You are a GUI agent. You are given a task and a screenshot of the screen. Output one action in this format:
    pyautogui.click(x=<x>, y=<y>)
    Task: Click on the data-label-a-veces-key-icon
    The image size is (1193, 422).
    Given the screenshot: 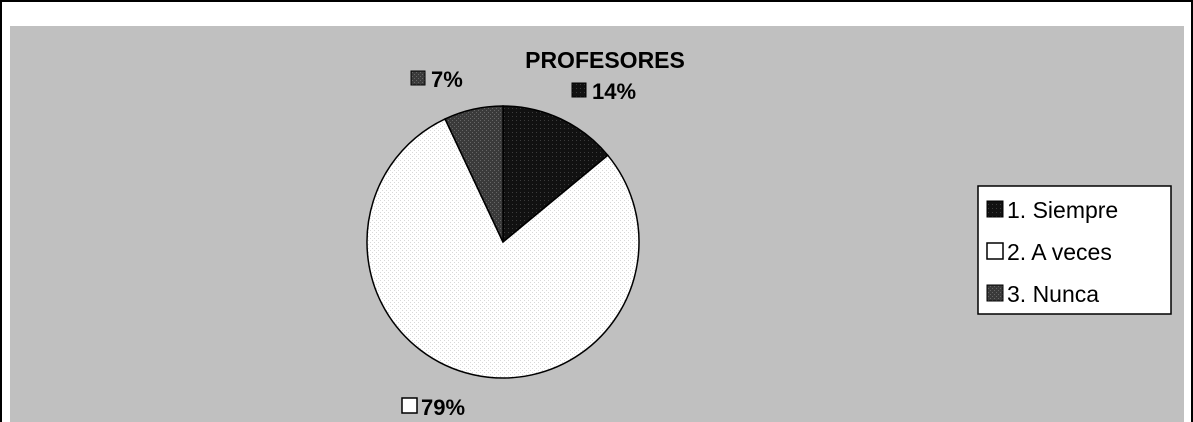 What is the action you would take?
    pyautogui.click(x=409, y=405)
    